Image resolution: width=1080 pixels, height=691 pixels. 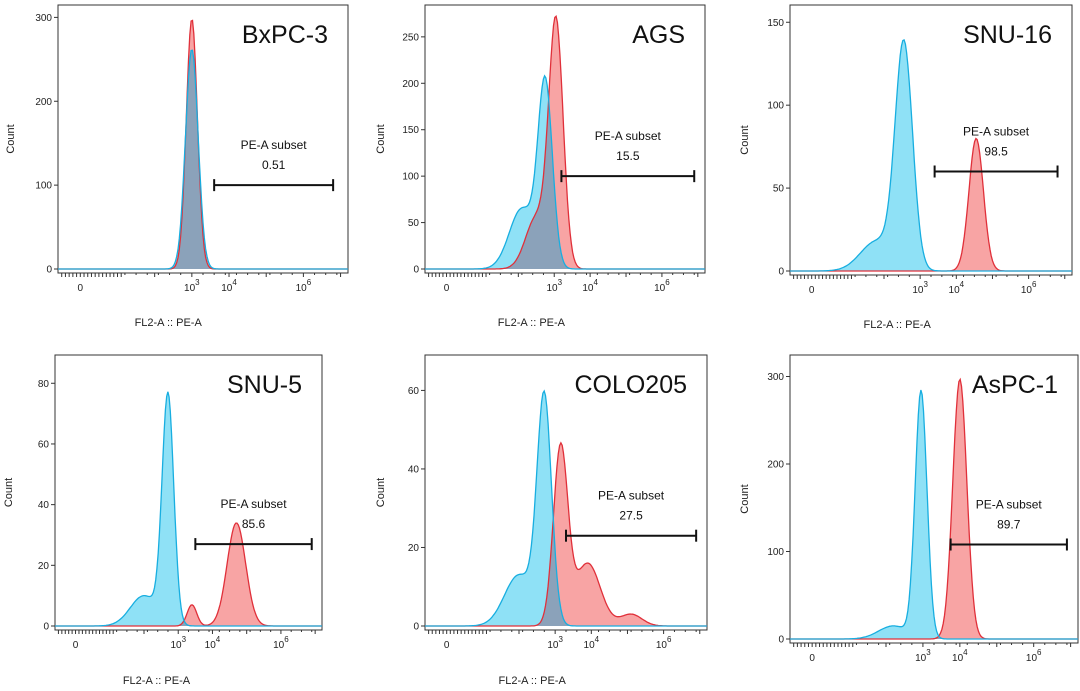 What do you see at coordinates (996, 152) in the screenshot?
I see `gate-value: 98.5` at bounding box center [996, 152].